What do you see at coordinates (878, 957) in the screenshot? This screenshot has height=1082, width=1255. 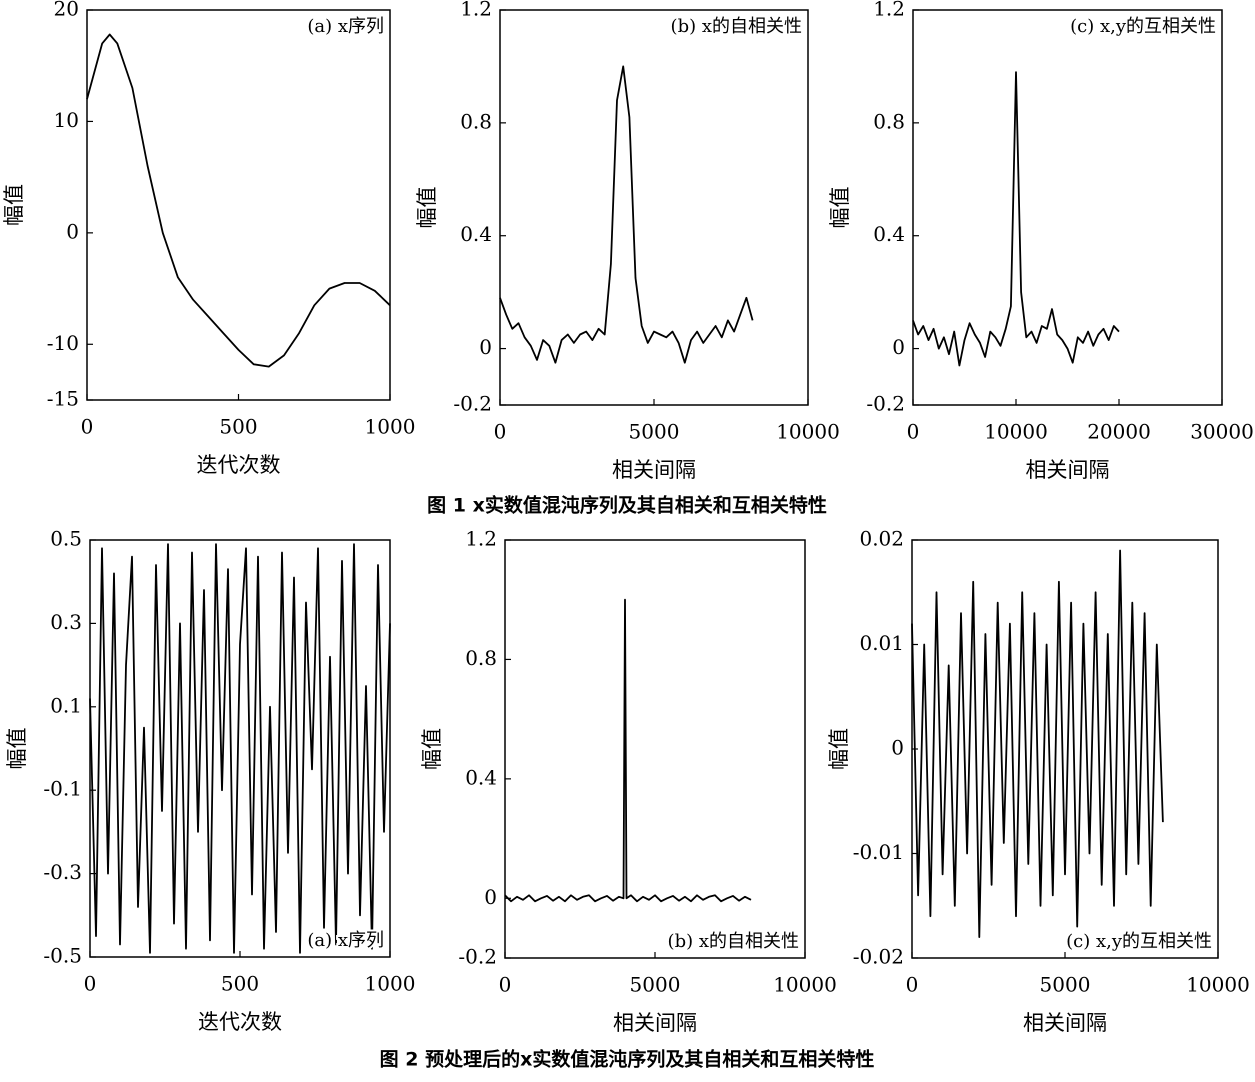 I see `y-tick-label: -0.02` at bounding box center [878, 957].